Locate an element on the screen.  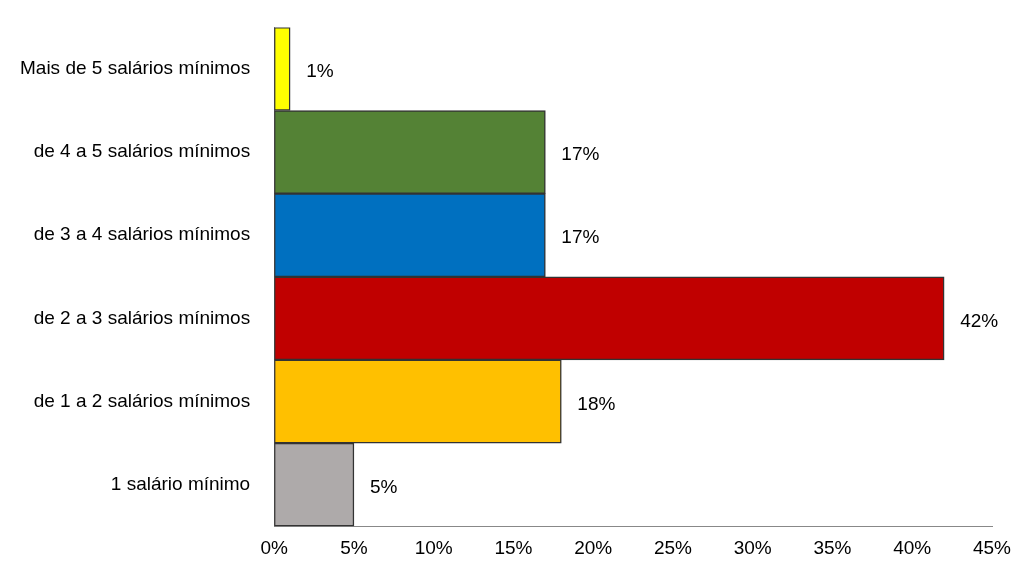
y-tick-label: Mais de 5 salários mínimos is located at coordinates (135, 68).